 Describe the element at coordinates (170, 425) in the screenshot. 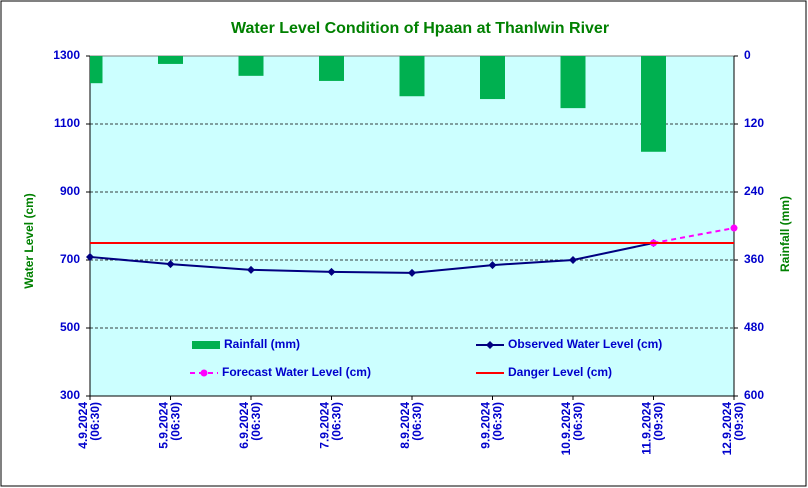

I see `x-tick-label: 5.9.2024(06:30)` at that location.